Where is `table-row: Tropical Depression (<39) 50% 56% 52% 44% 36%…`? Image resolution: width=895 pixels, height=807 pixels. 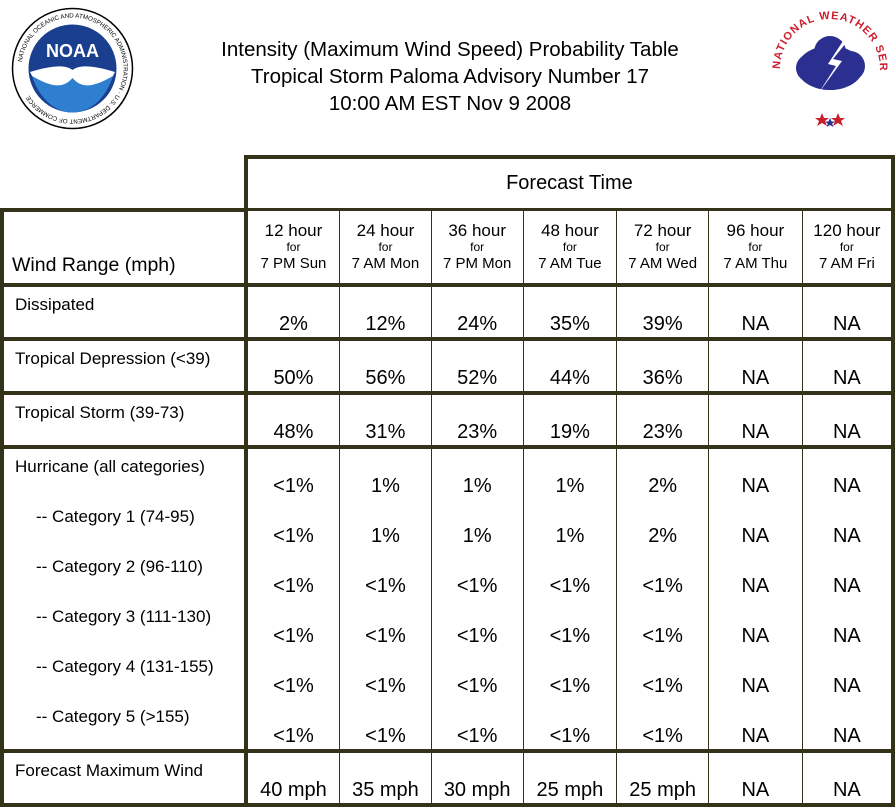
table-row: Tropical Depression (<39) 50% 56% 52% 44% 36%… is located at coordinates (447, 366).